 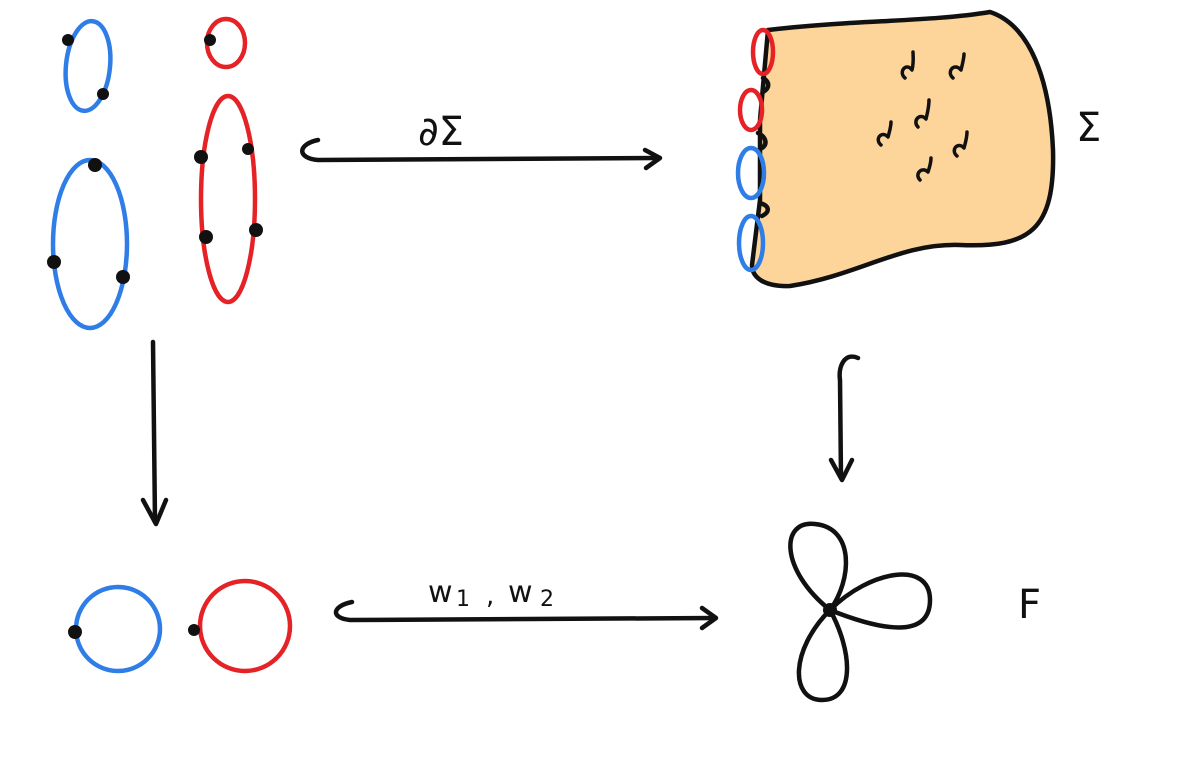 I want to click on surface-label: Σ, so click(x=1088, y=128).